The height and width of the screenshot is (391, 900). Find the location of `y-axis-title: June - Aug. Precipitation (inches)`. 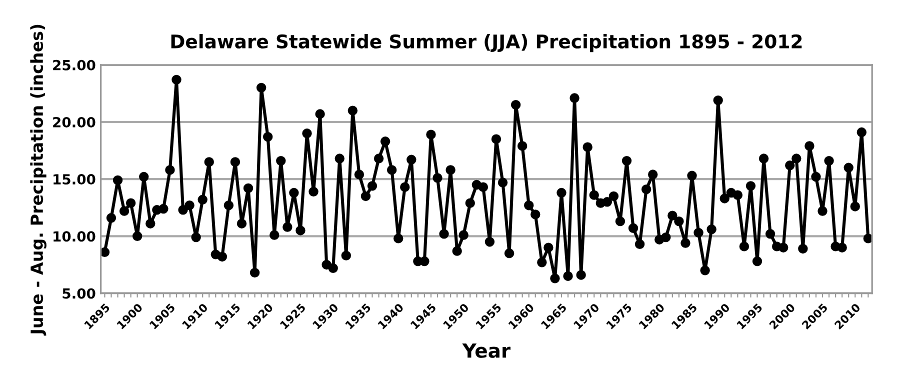

y-axis-title: June - Aug. Precipitation (inches) is located at coordinates (38, 180).